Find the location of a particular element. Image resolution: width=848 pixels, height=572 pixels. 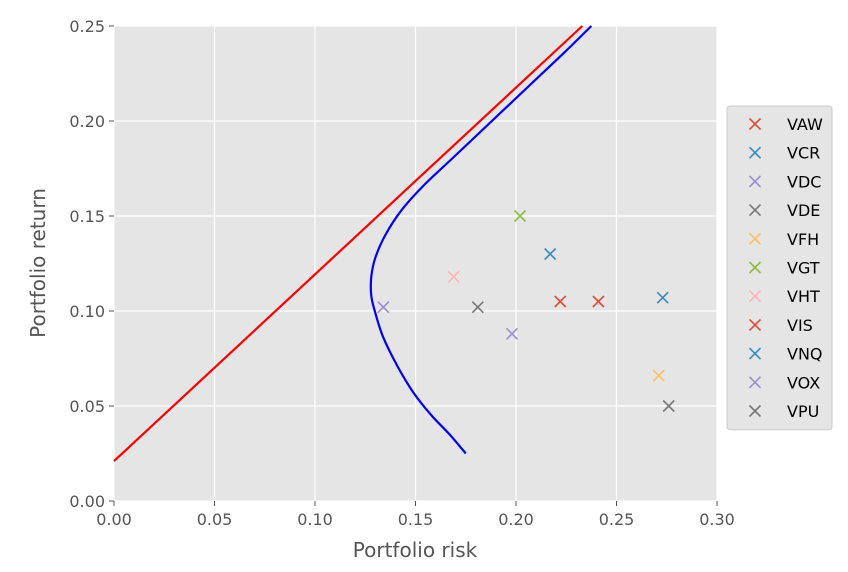

legend-item-vcr: VCR is located at coordinates (784, 153).